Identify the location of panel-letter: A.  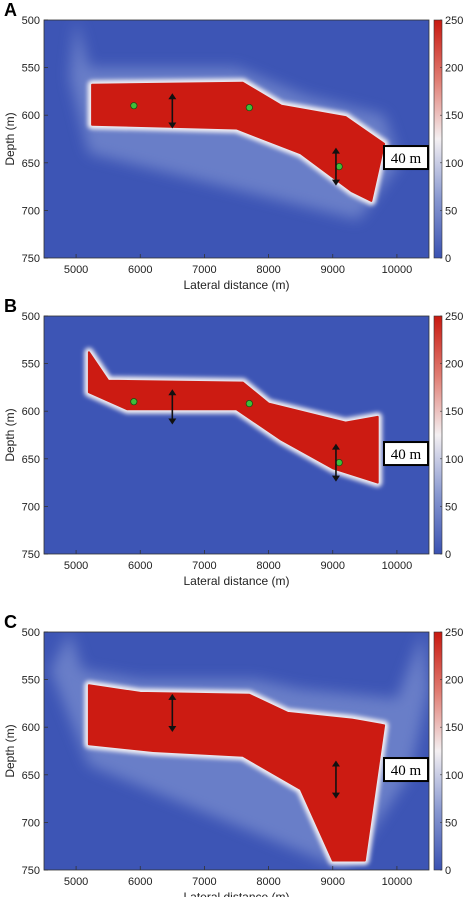
(10, 10).